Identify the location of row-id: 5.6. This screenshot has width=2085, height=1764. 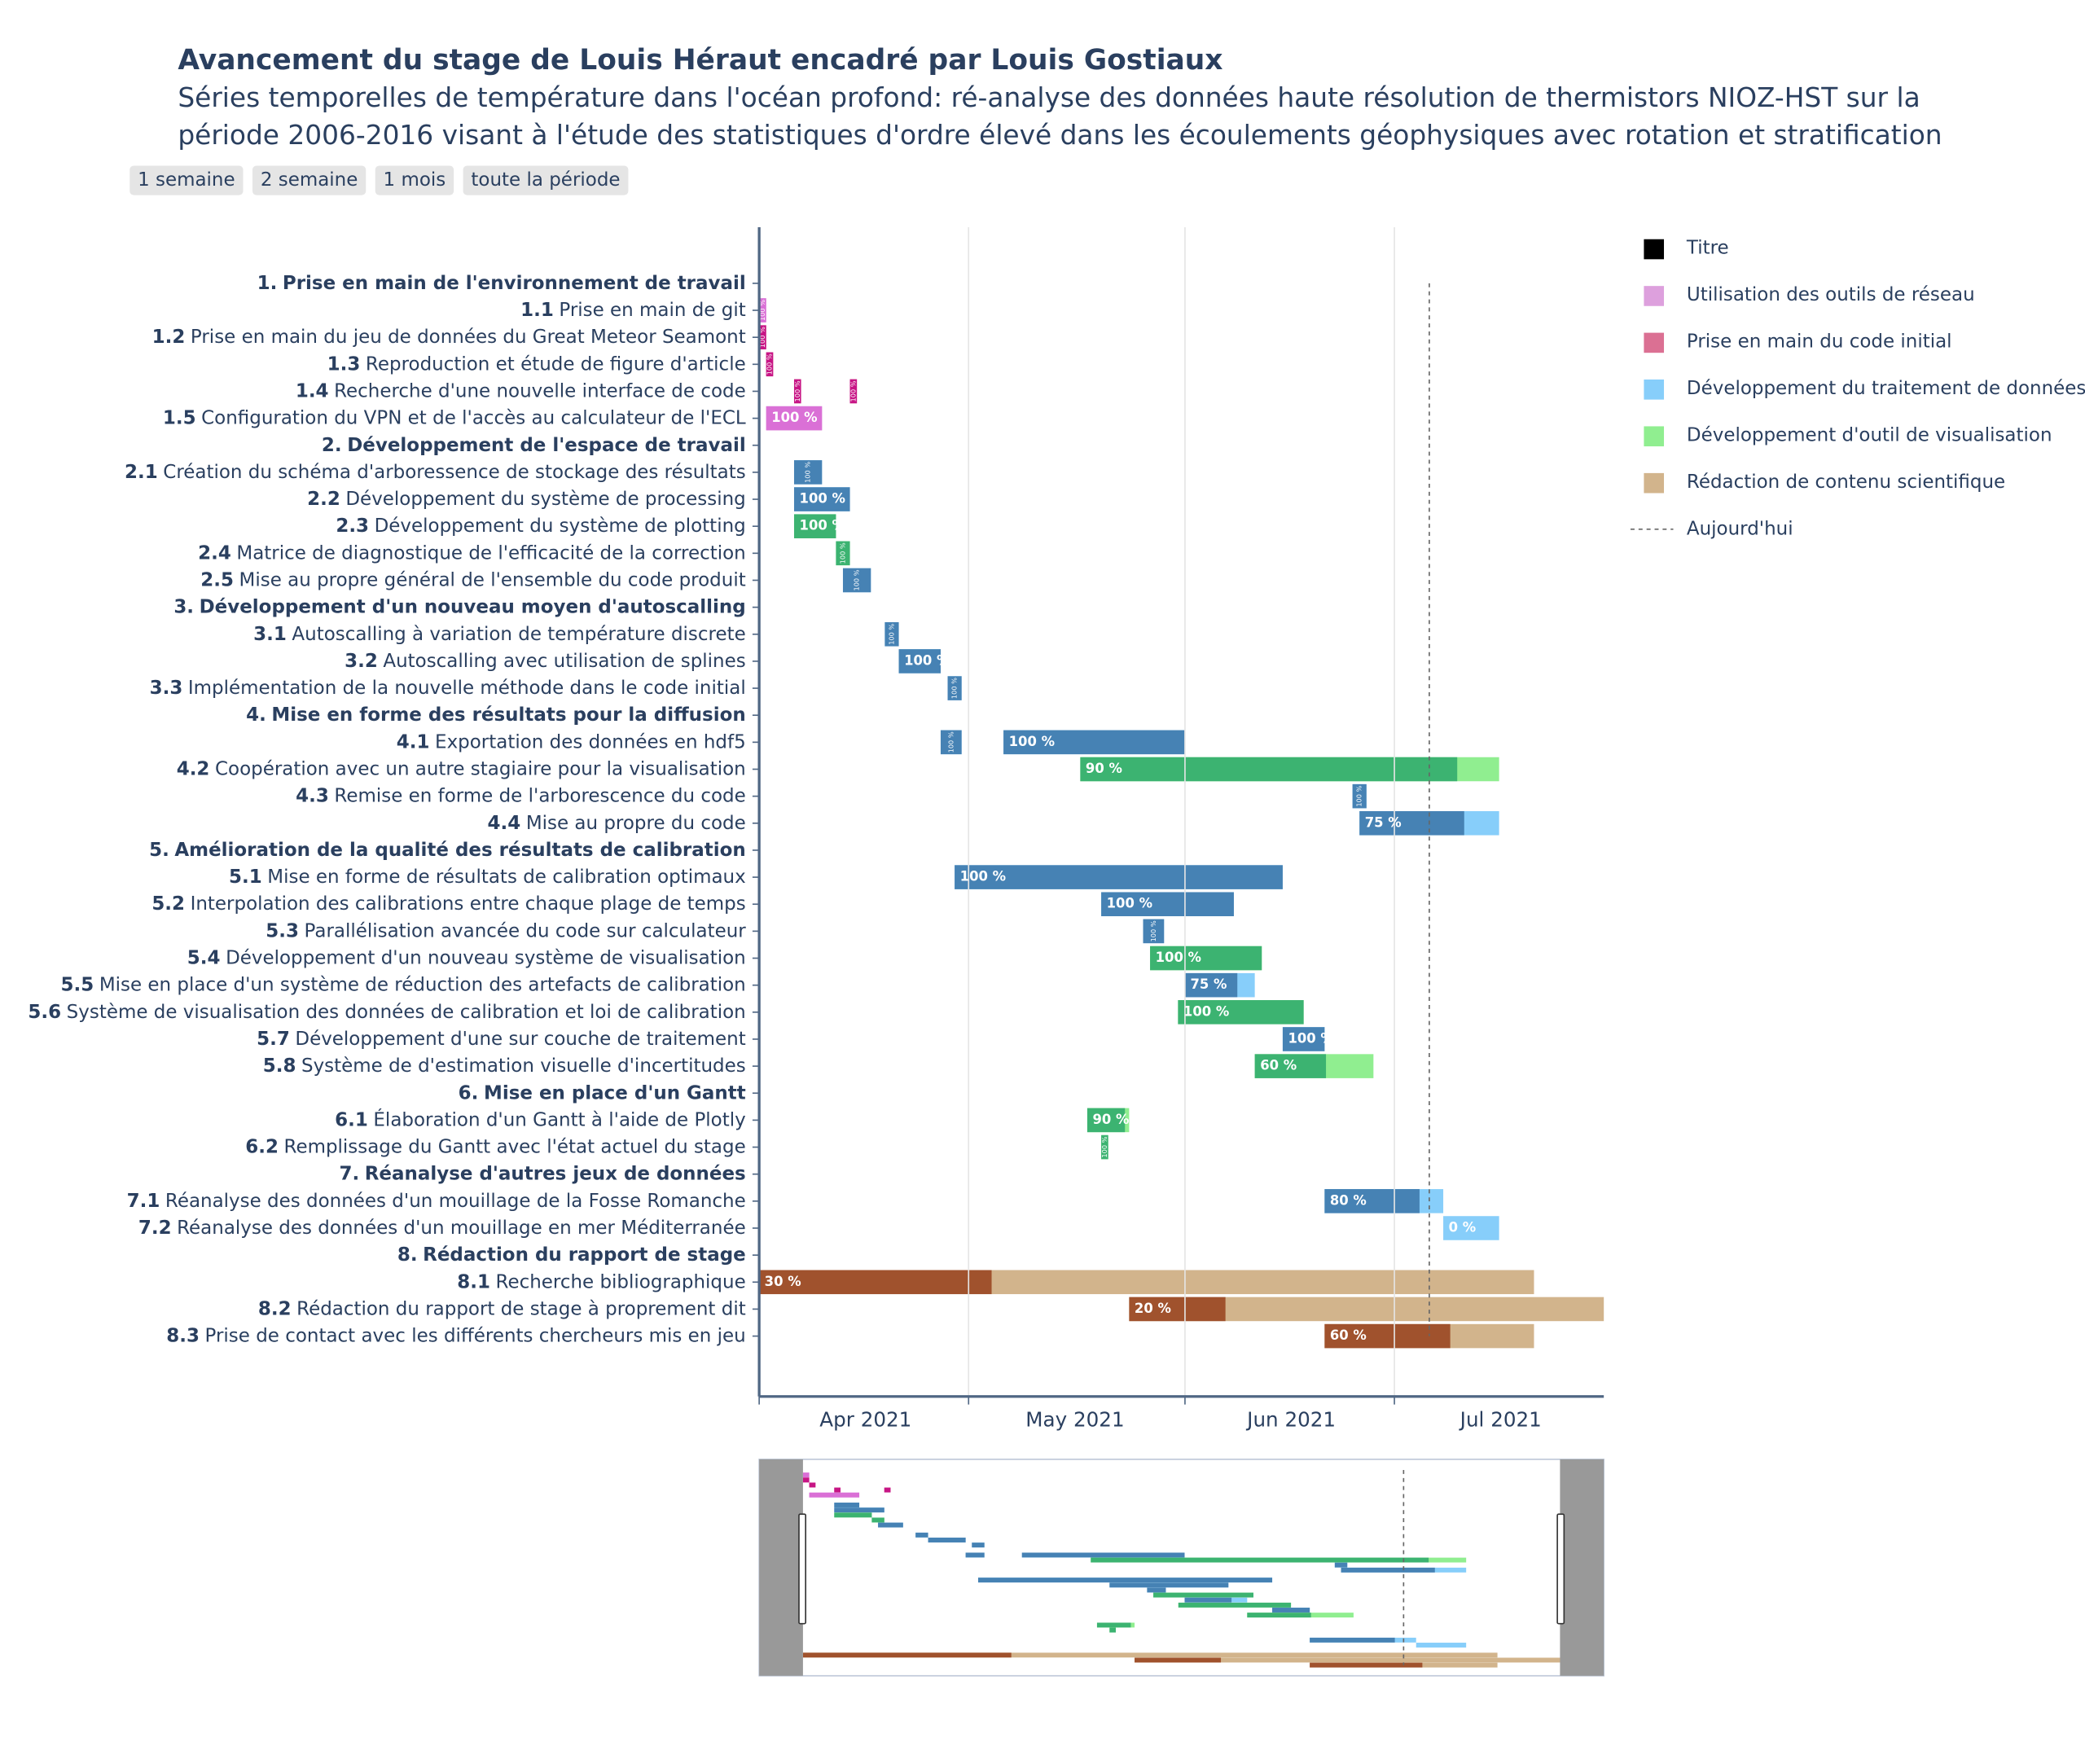
(44, 1011).